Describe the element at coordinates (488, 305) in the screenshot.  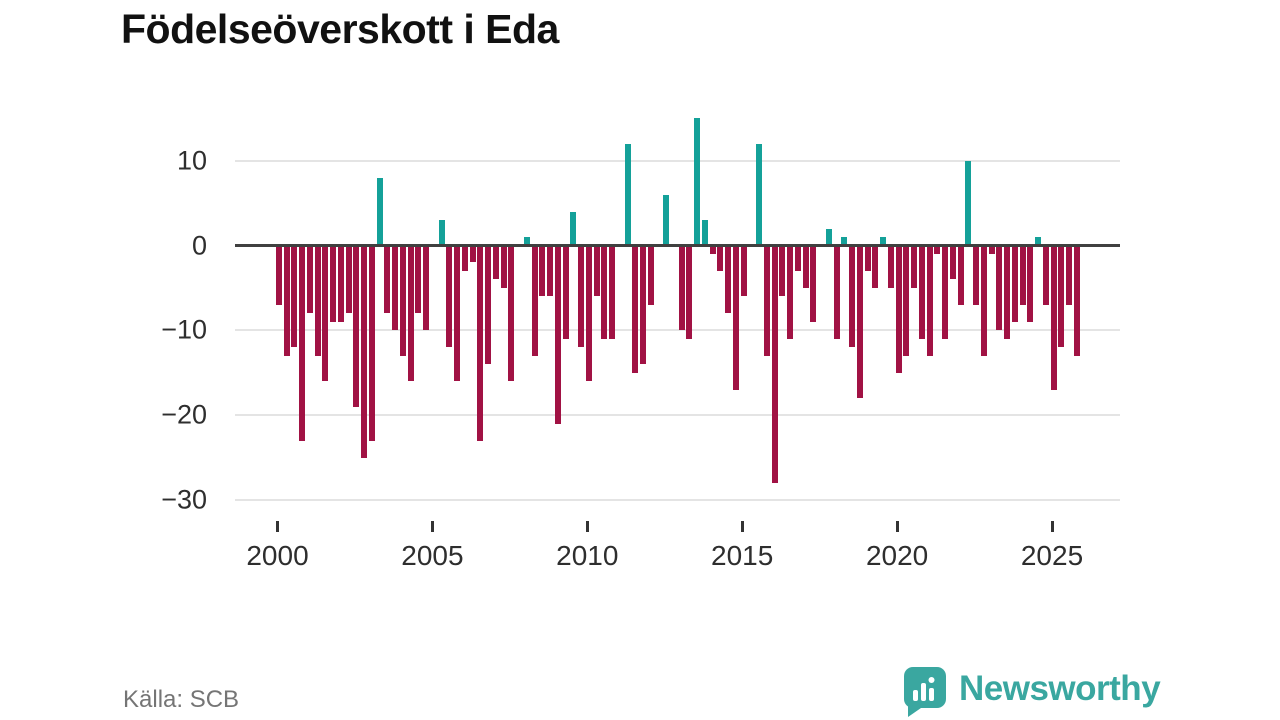
I see `bar-2006-q4` at that location.